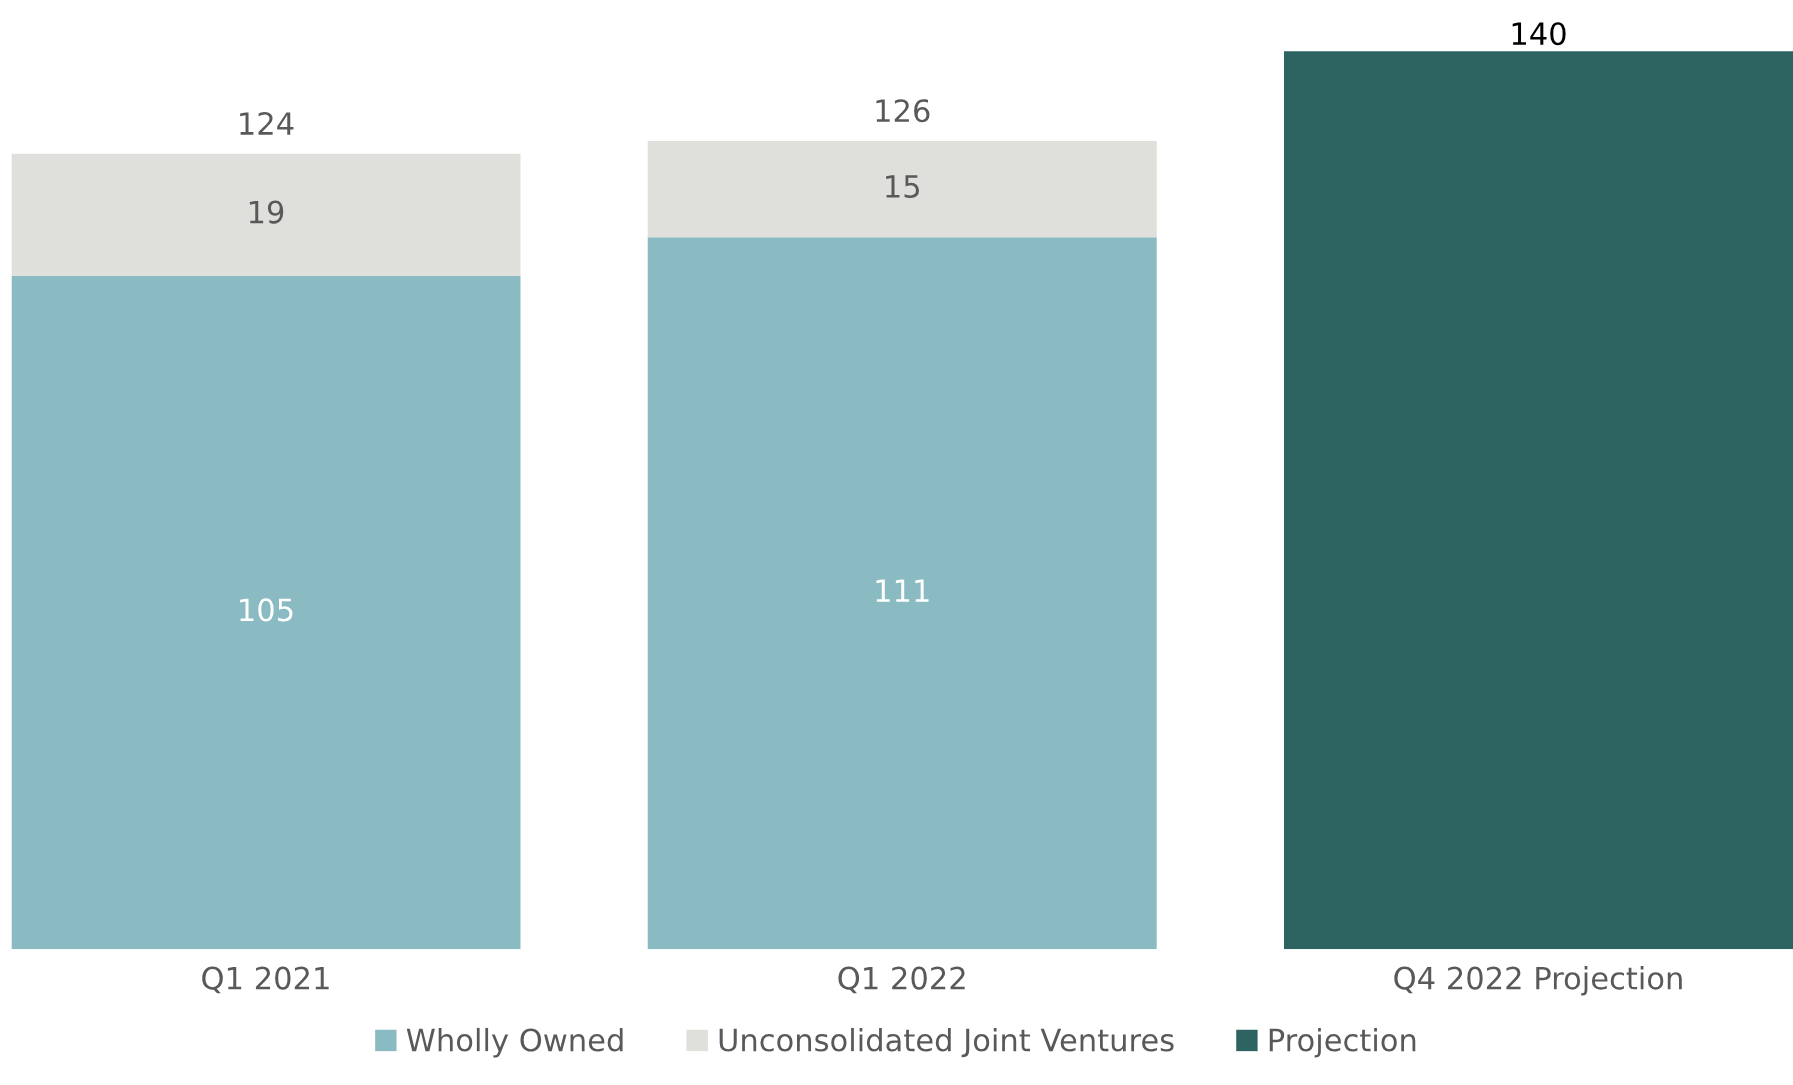  What do you see at coordinates (903, 111) in the screenshot?
I see `total-label: 126` at bounding box center [903, 111].